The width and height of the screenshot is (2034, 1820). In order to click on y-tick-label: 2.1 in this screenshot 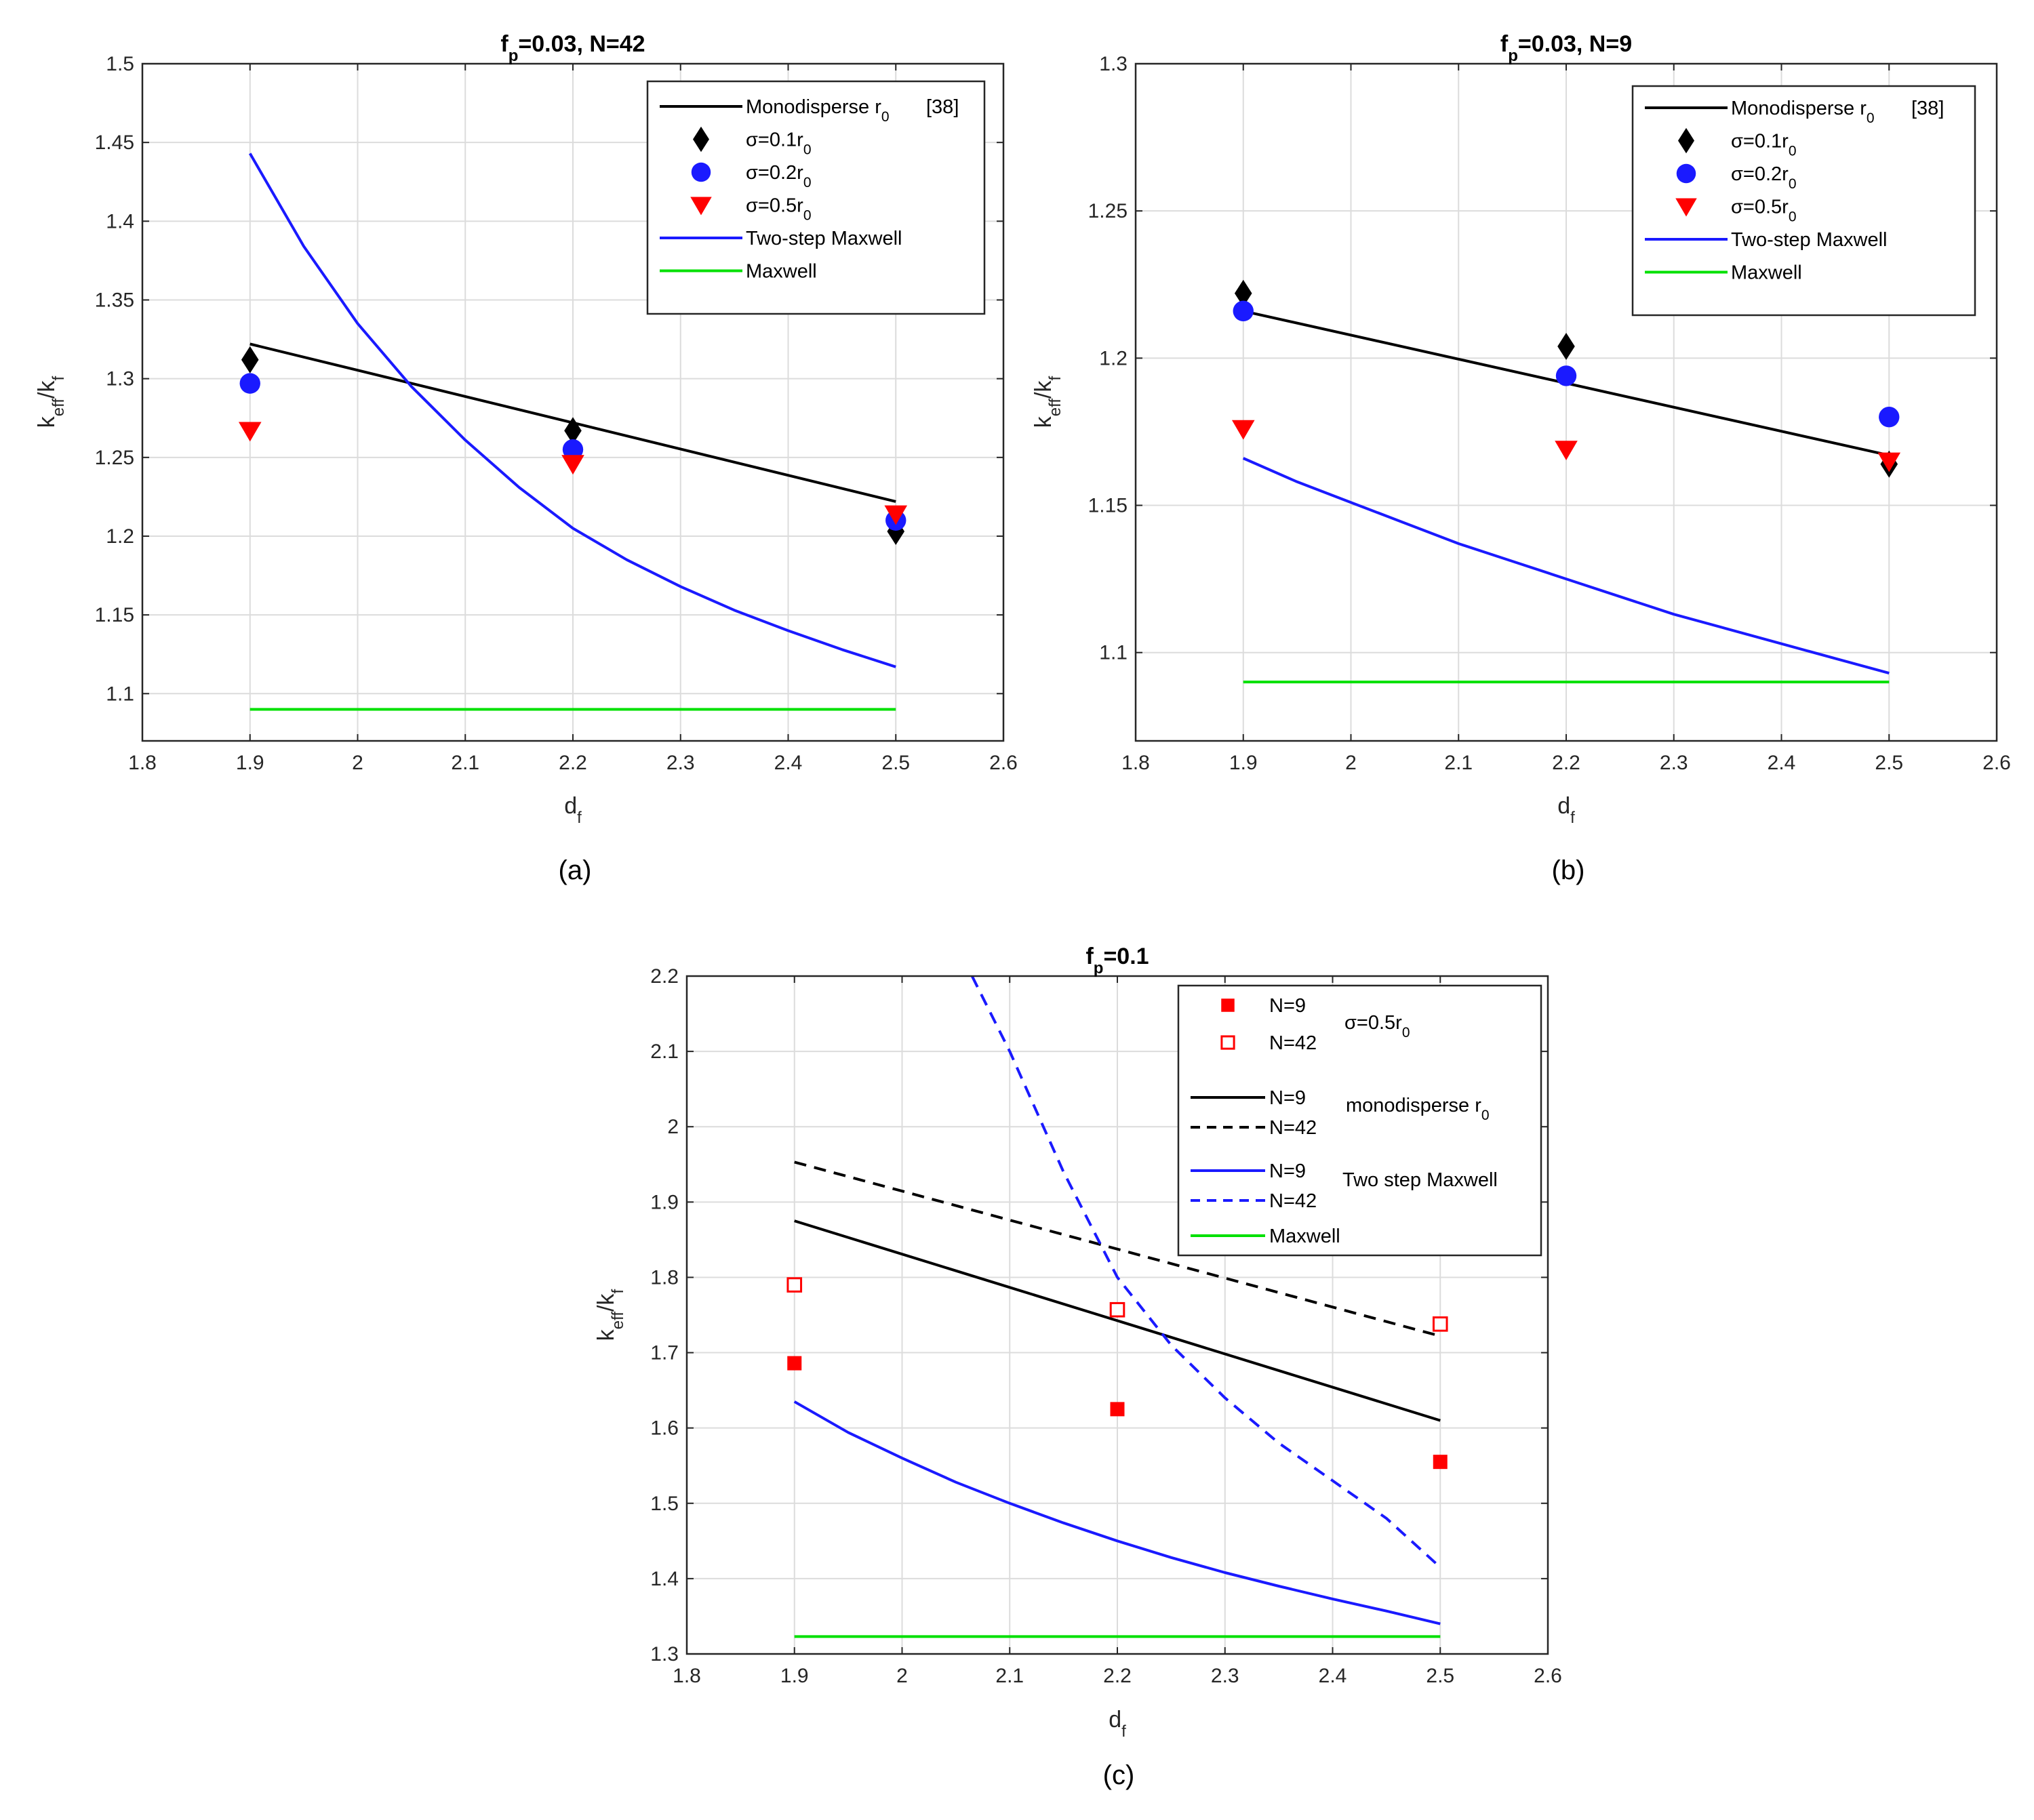, I will do `click(664, 1051)`.